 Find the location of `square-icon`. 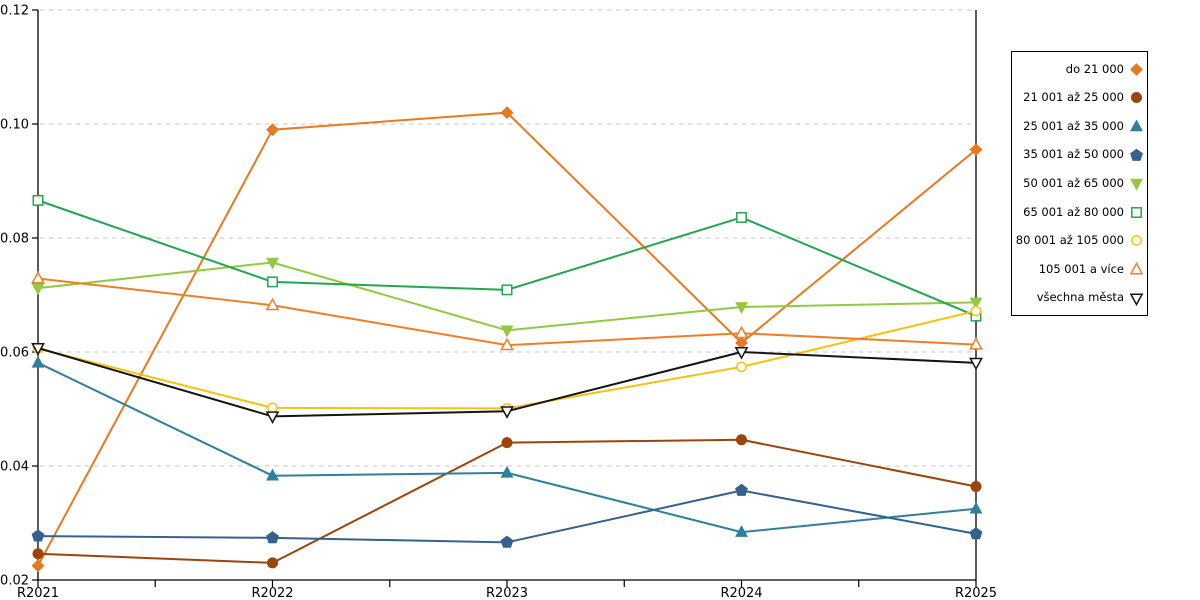

square-icon is located at coordinates (1136, 212).